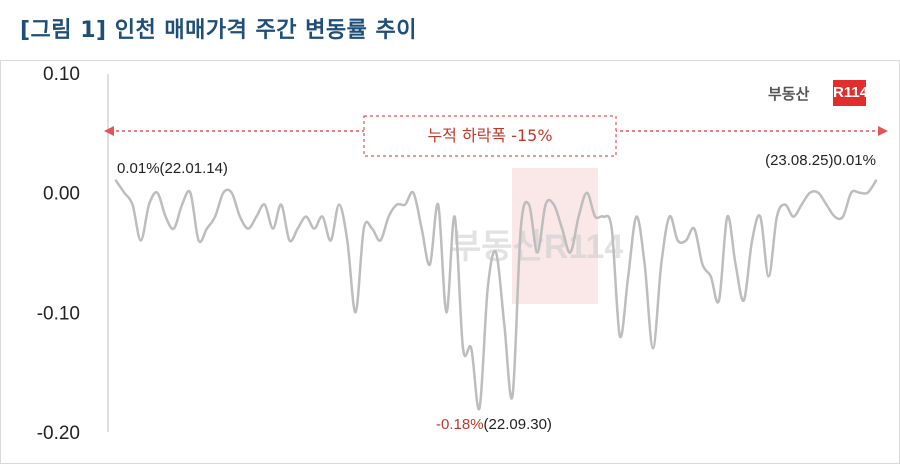  What do you see at coordinates (789, 94) in the screenshot?
I see `logo-text: 부동산` at bounding box center [789, 94].